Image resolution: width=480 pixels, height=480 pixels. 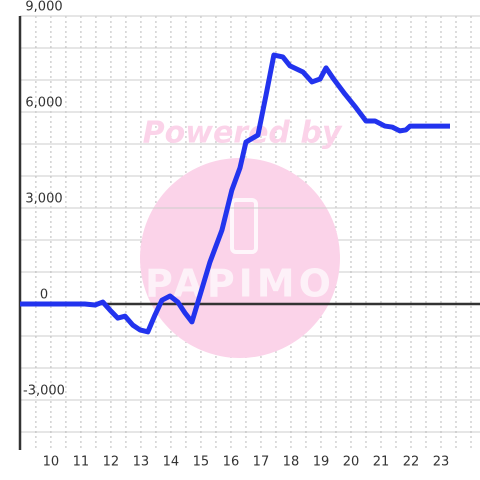 I want to click on x-tick-label: 12, so click(x=111, y=462).